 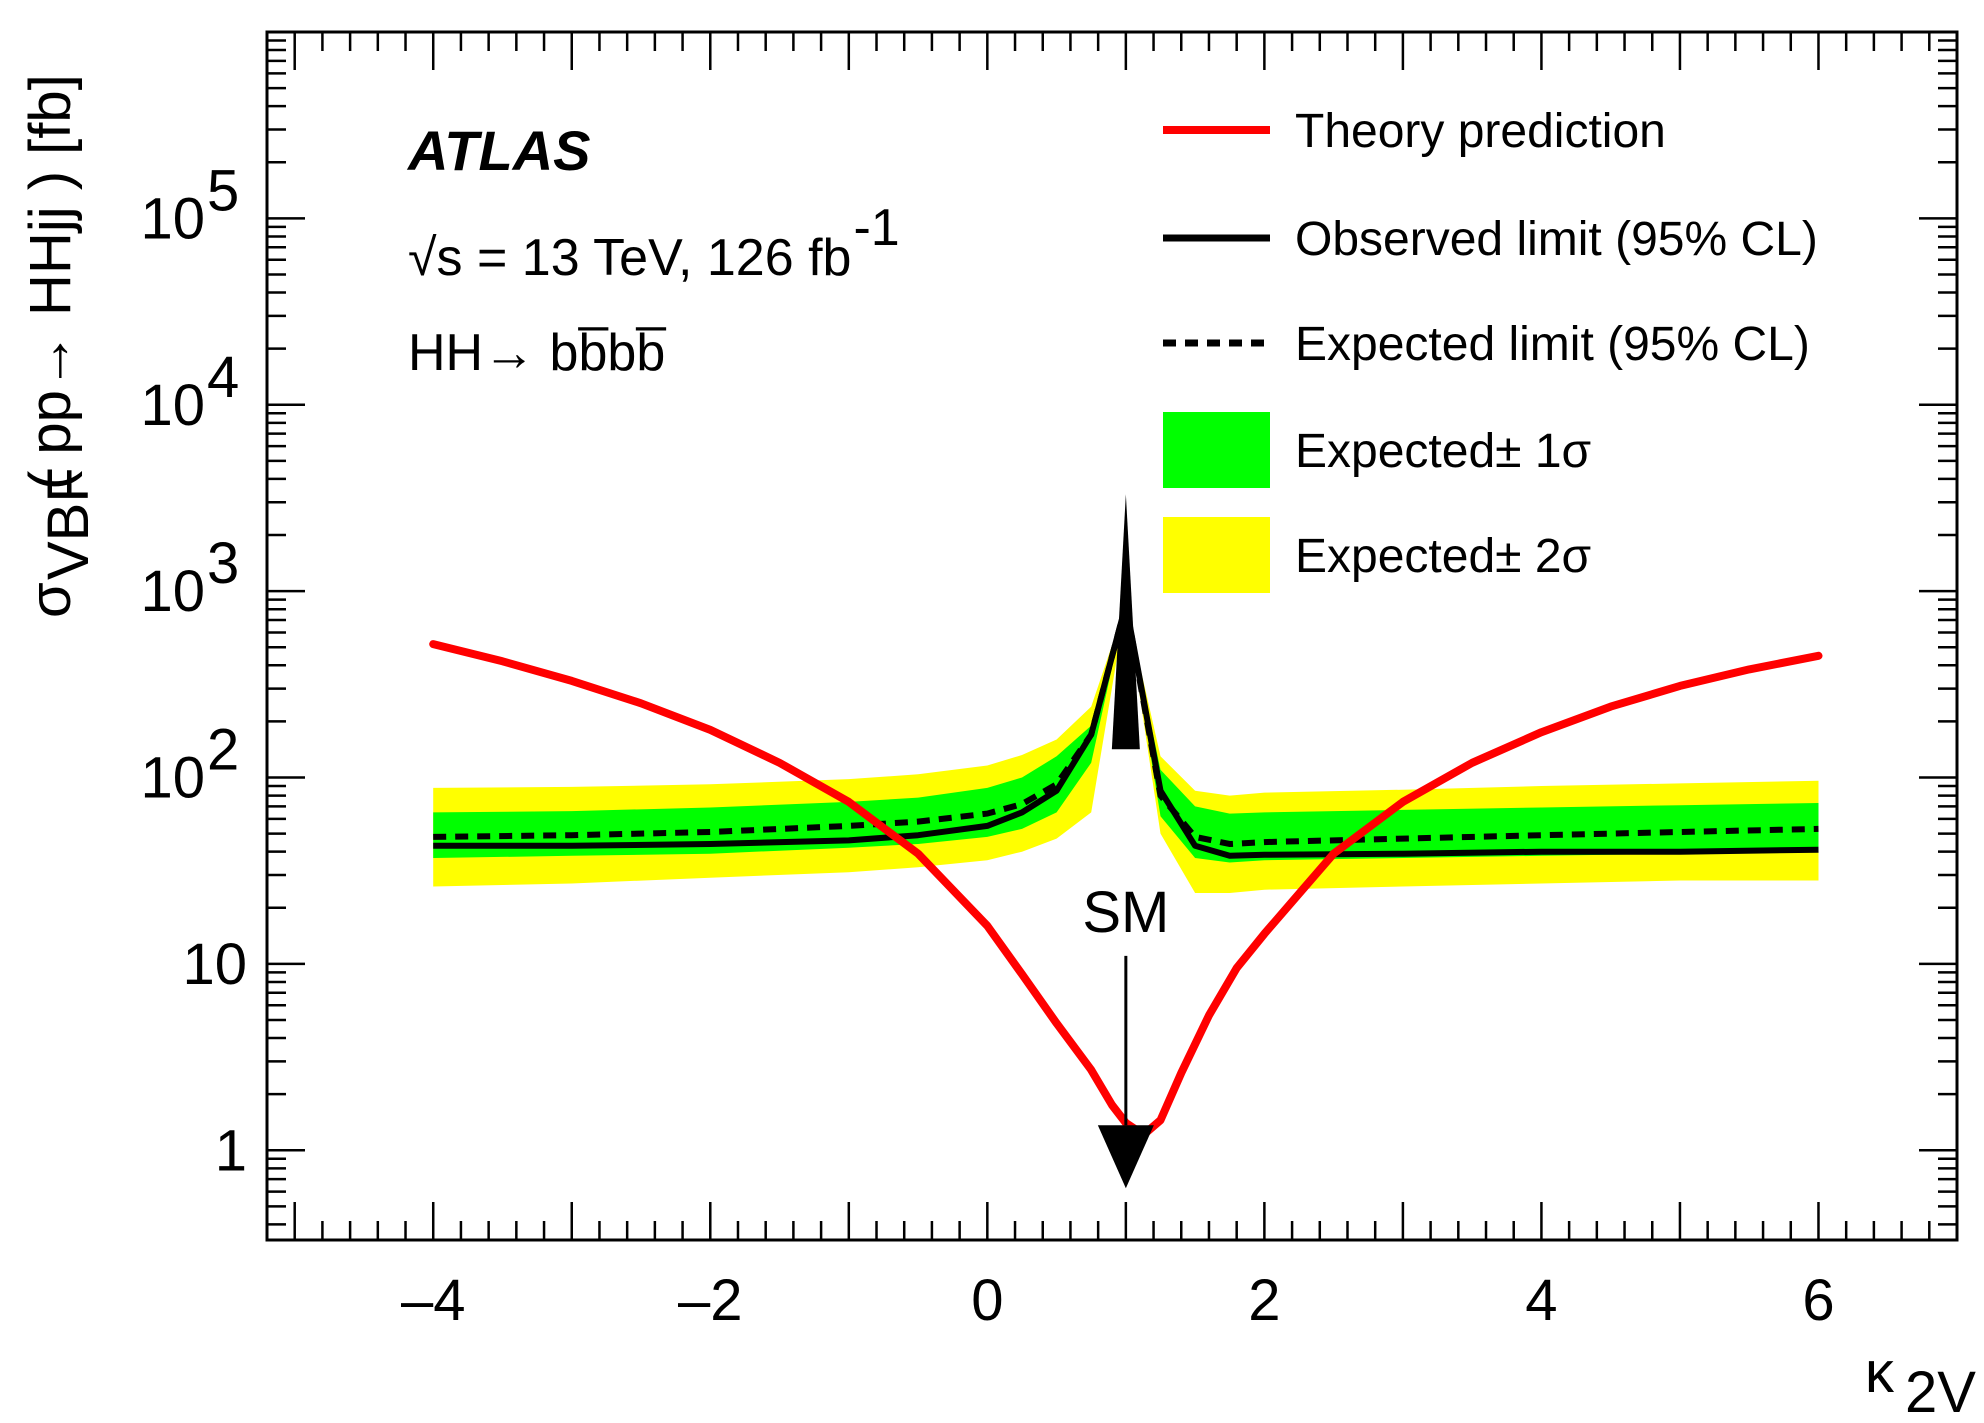 I want to click on y-tick-exponent: 2, so click(x=223, y=750).